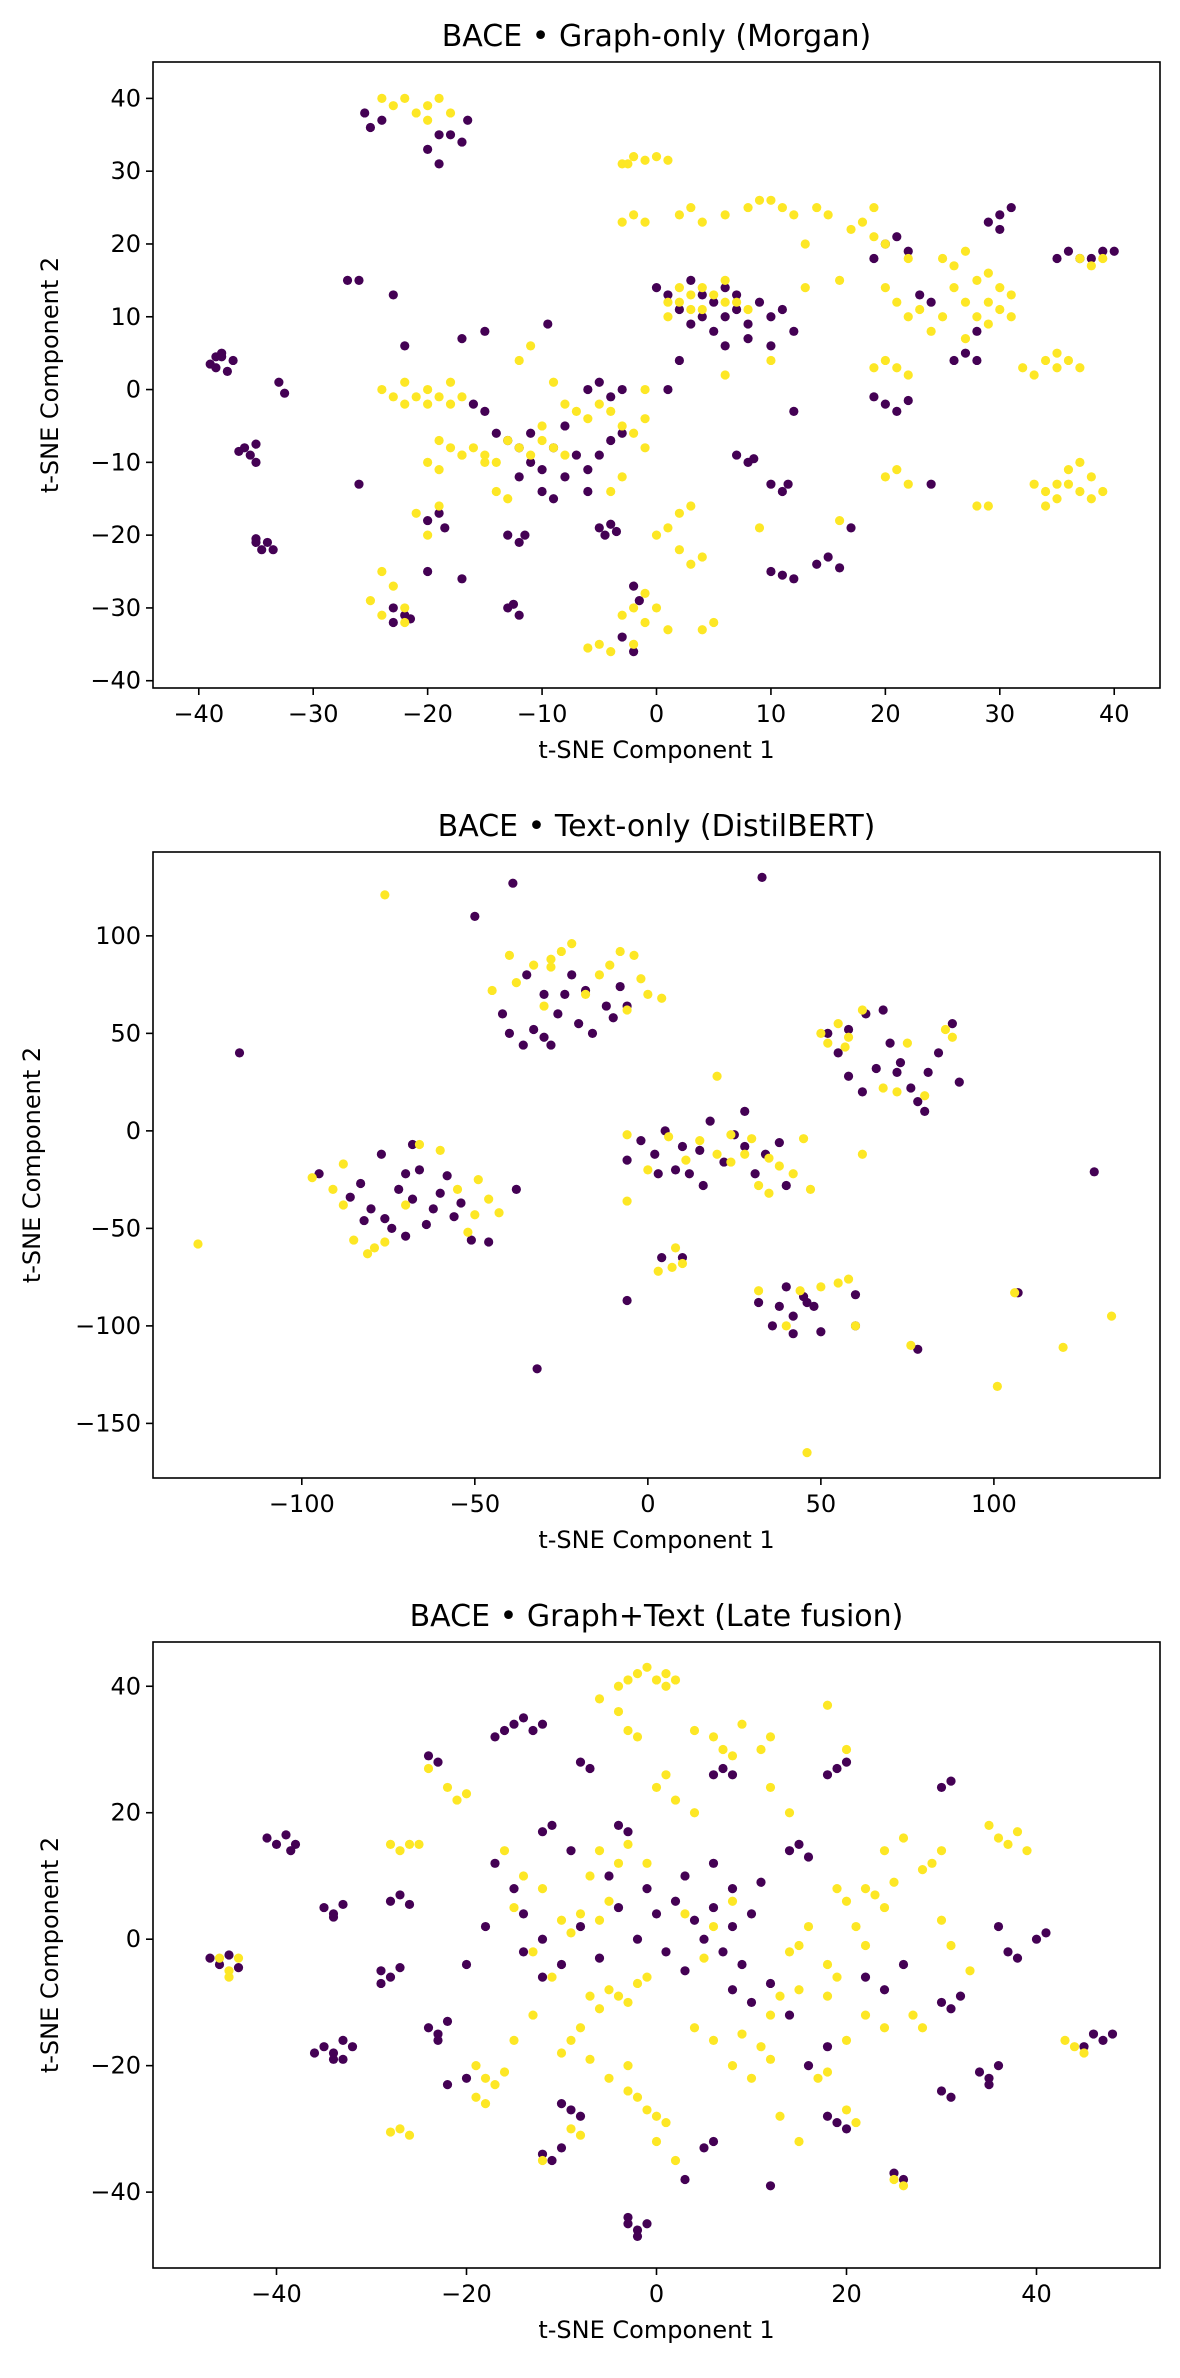  What do you see at coordinates (50, 1955) in the screenshot?
I see `y-axis-label: t-SNE Component 2` at bounding box center [50, 1955].